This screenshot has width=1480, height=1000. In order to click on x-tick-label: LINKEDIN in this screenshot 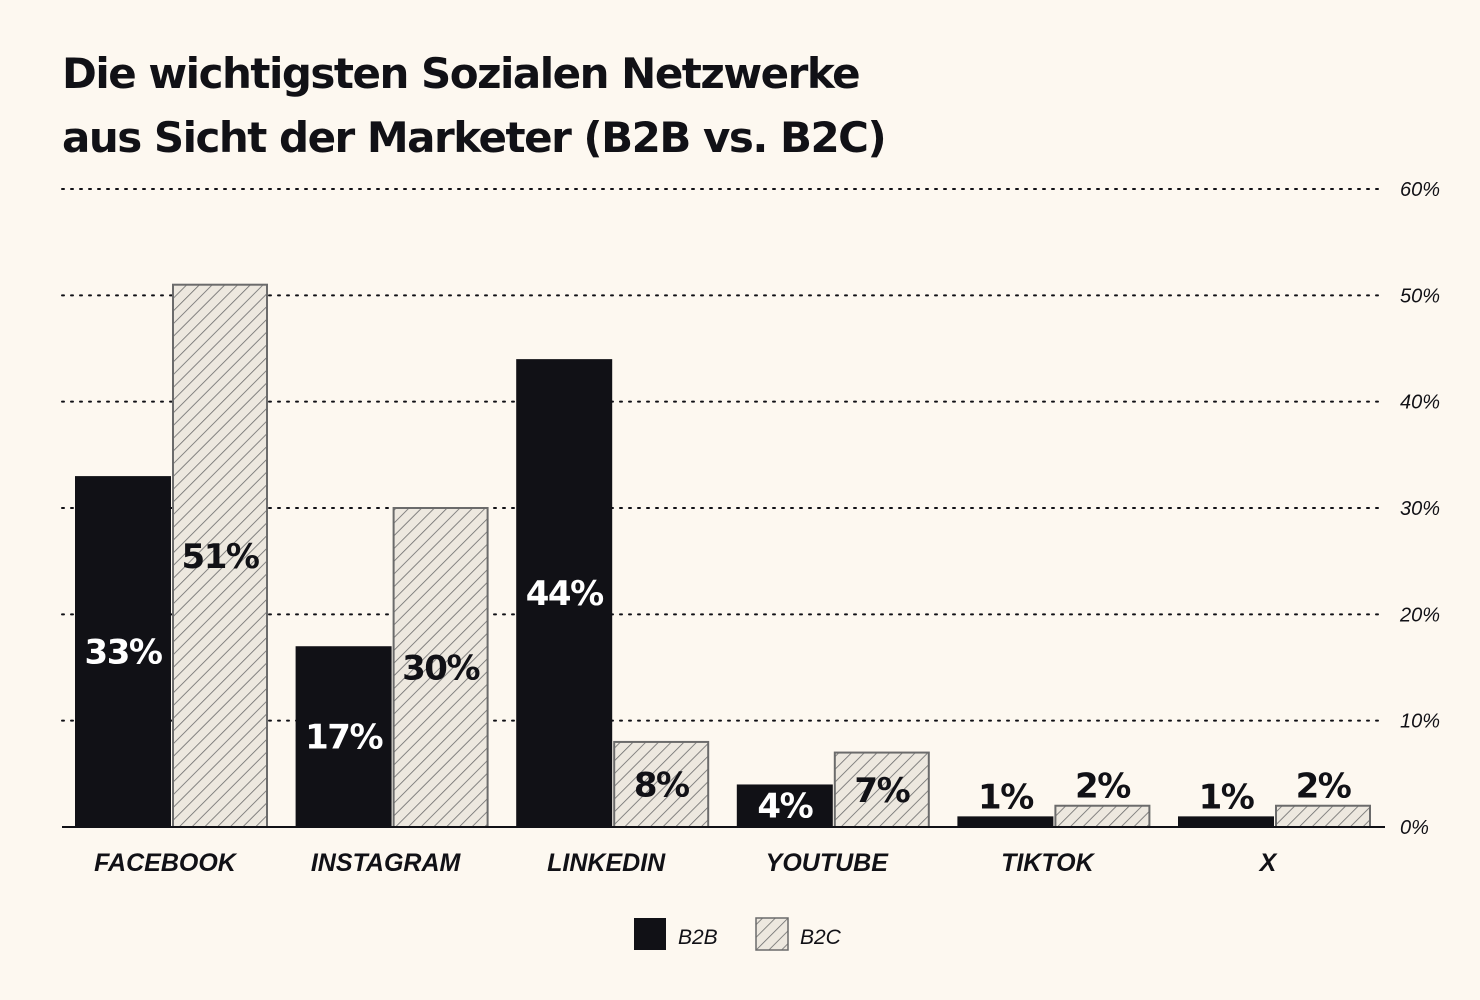, I will do `click(606, 863)`.